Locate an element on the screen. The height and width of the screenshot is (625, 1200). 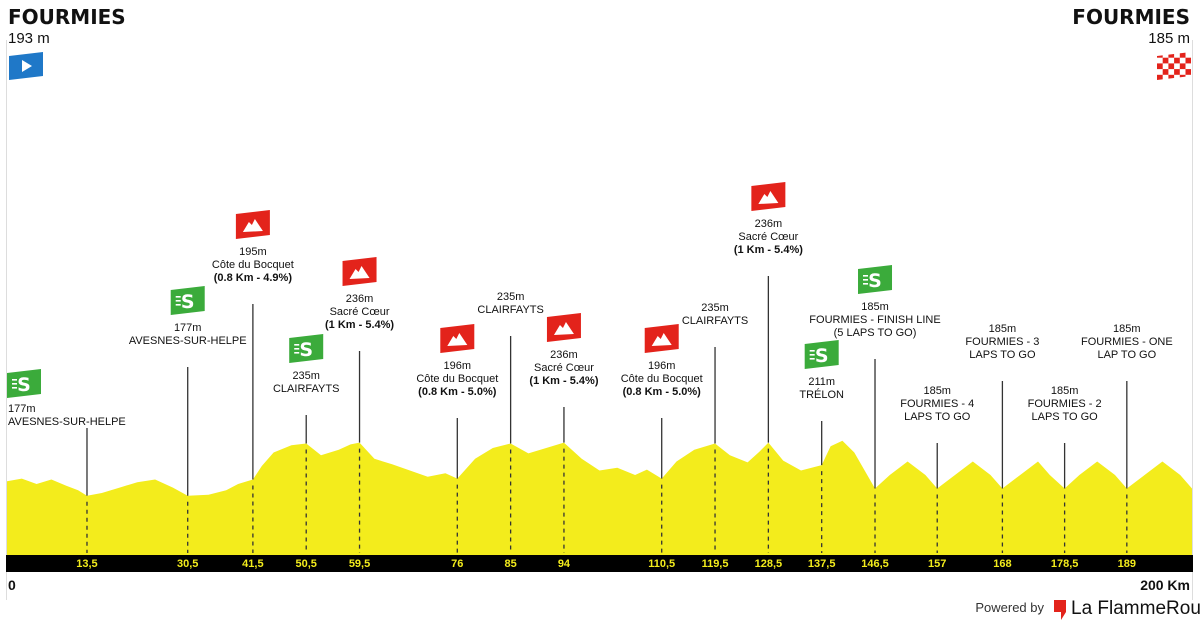
km-label: 119,5 is located at coordinates (715, 564).